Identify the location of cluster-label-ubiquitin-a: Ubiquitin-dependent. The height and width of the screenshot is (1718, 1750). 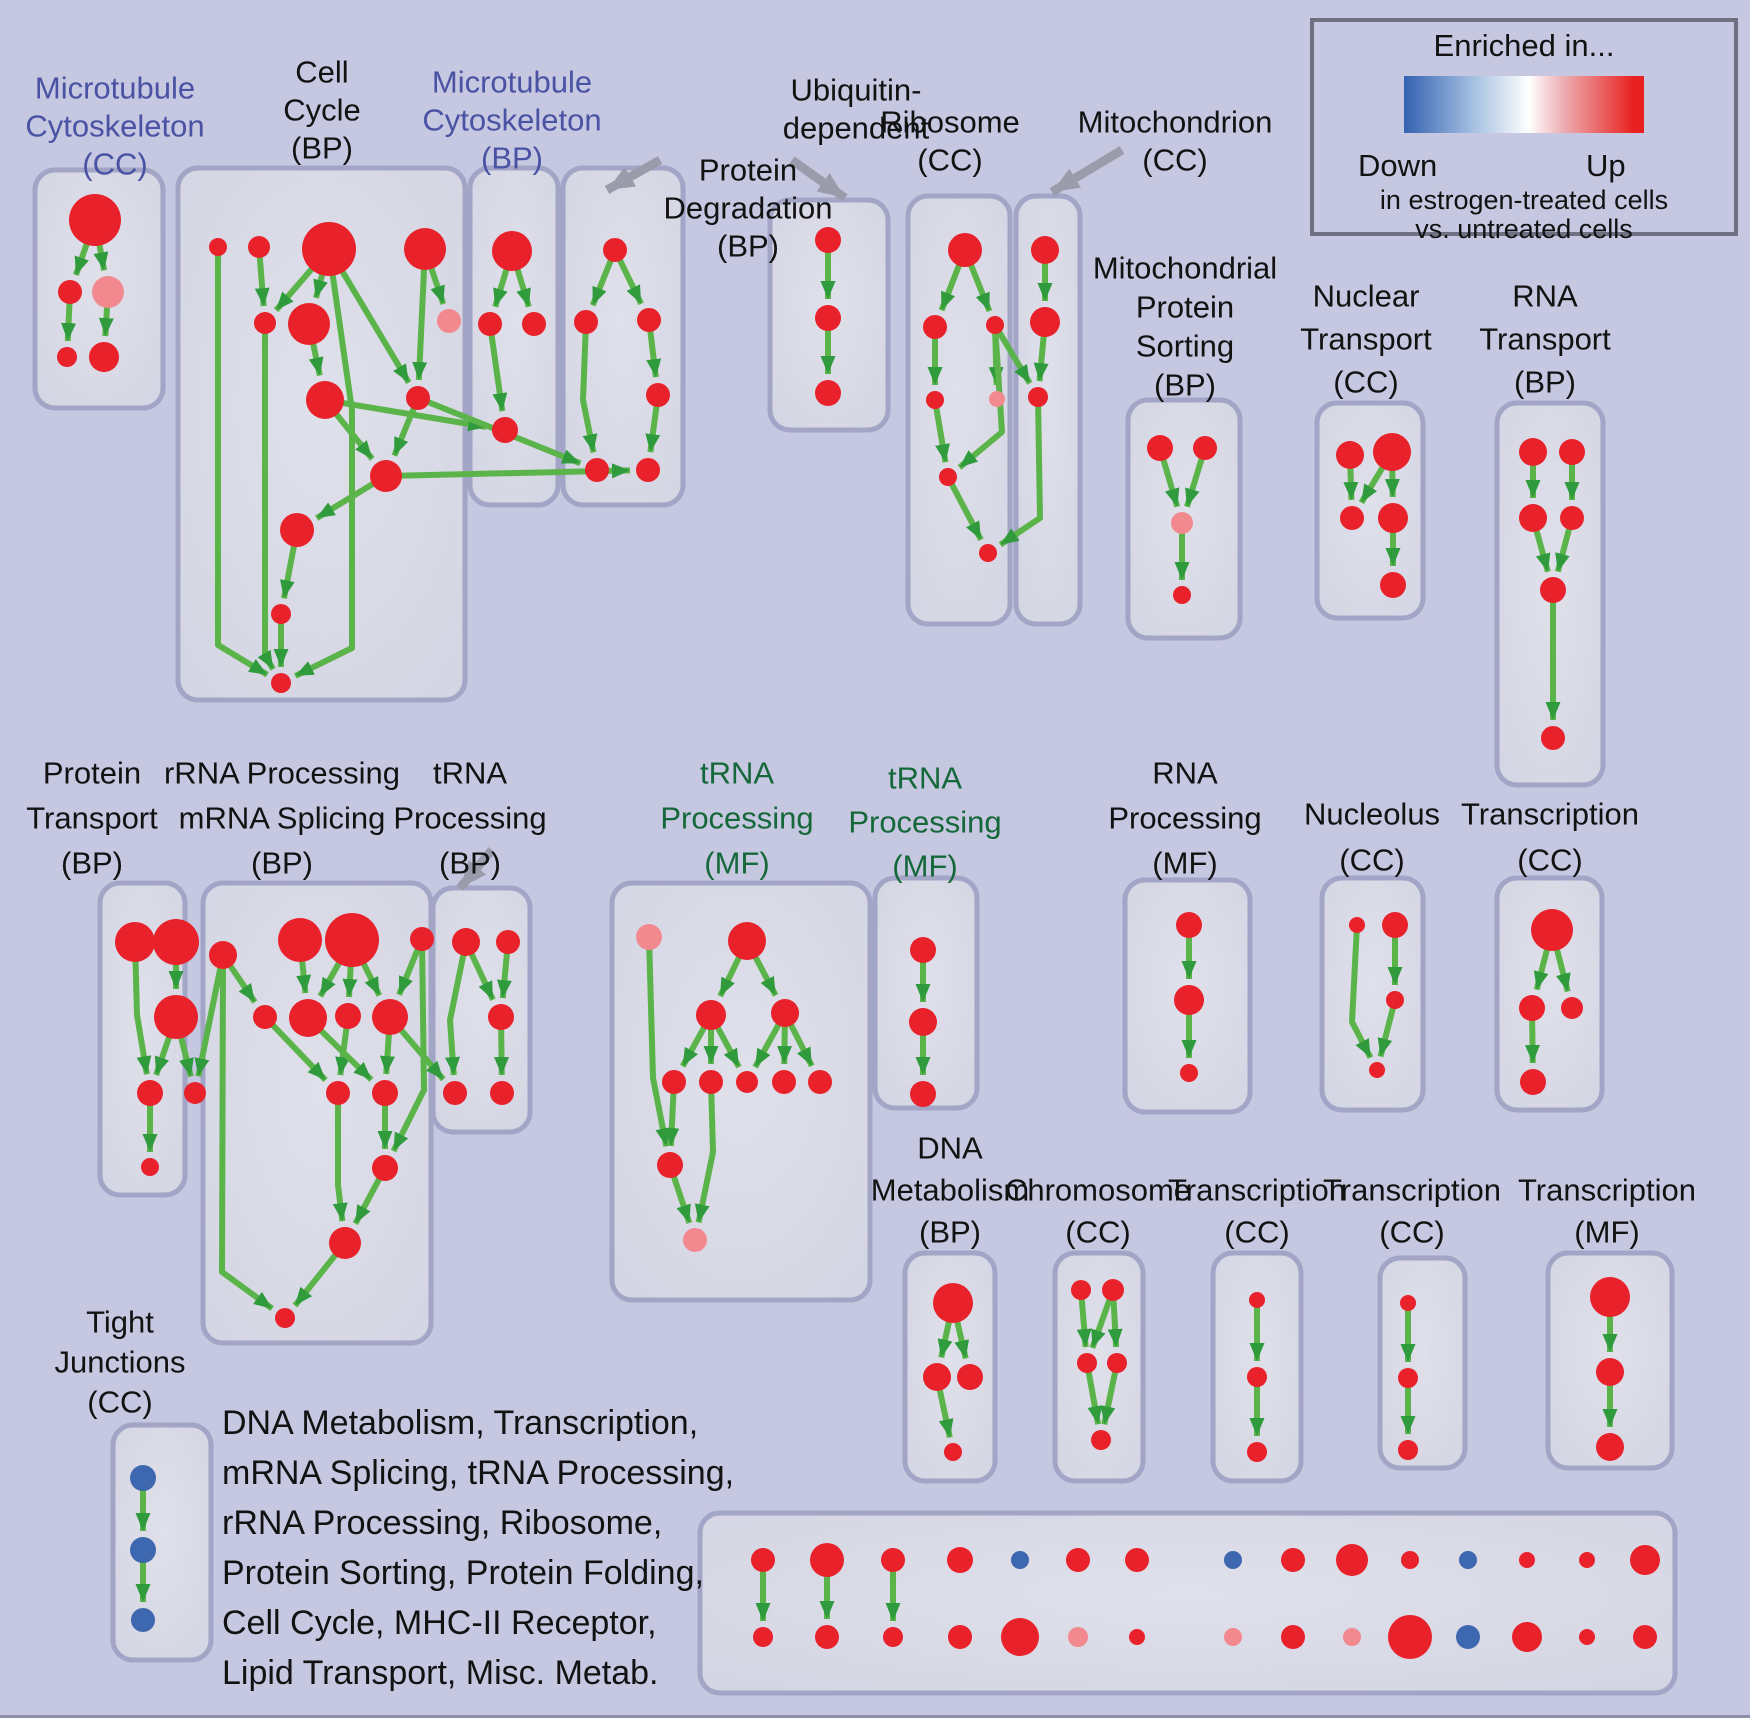
(856, 109).